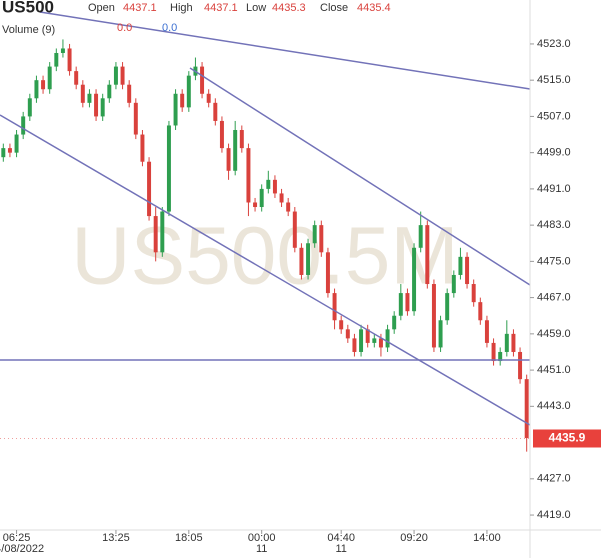 Image resolution: width=601 pixels, height=558 pixels. I want to click on x-tick-label: 14:00, so click(487, 538).